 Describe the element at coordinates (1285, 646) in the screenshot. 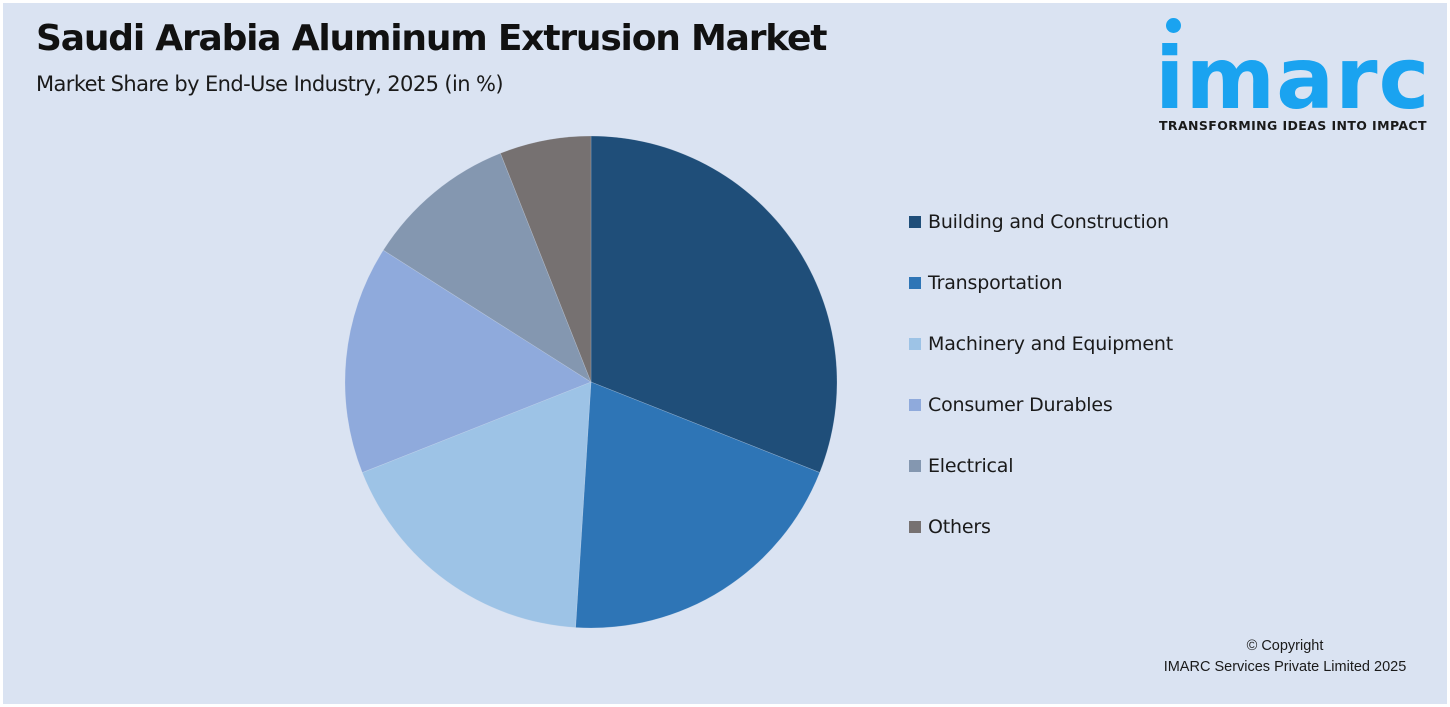

I see `copyright-line-1: © Copyright` at that location.